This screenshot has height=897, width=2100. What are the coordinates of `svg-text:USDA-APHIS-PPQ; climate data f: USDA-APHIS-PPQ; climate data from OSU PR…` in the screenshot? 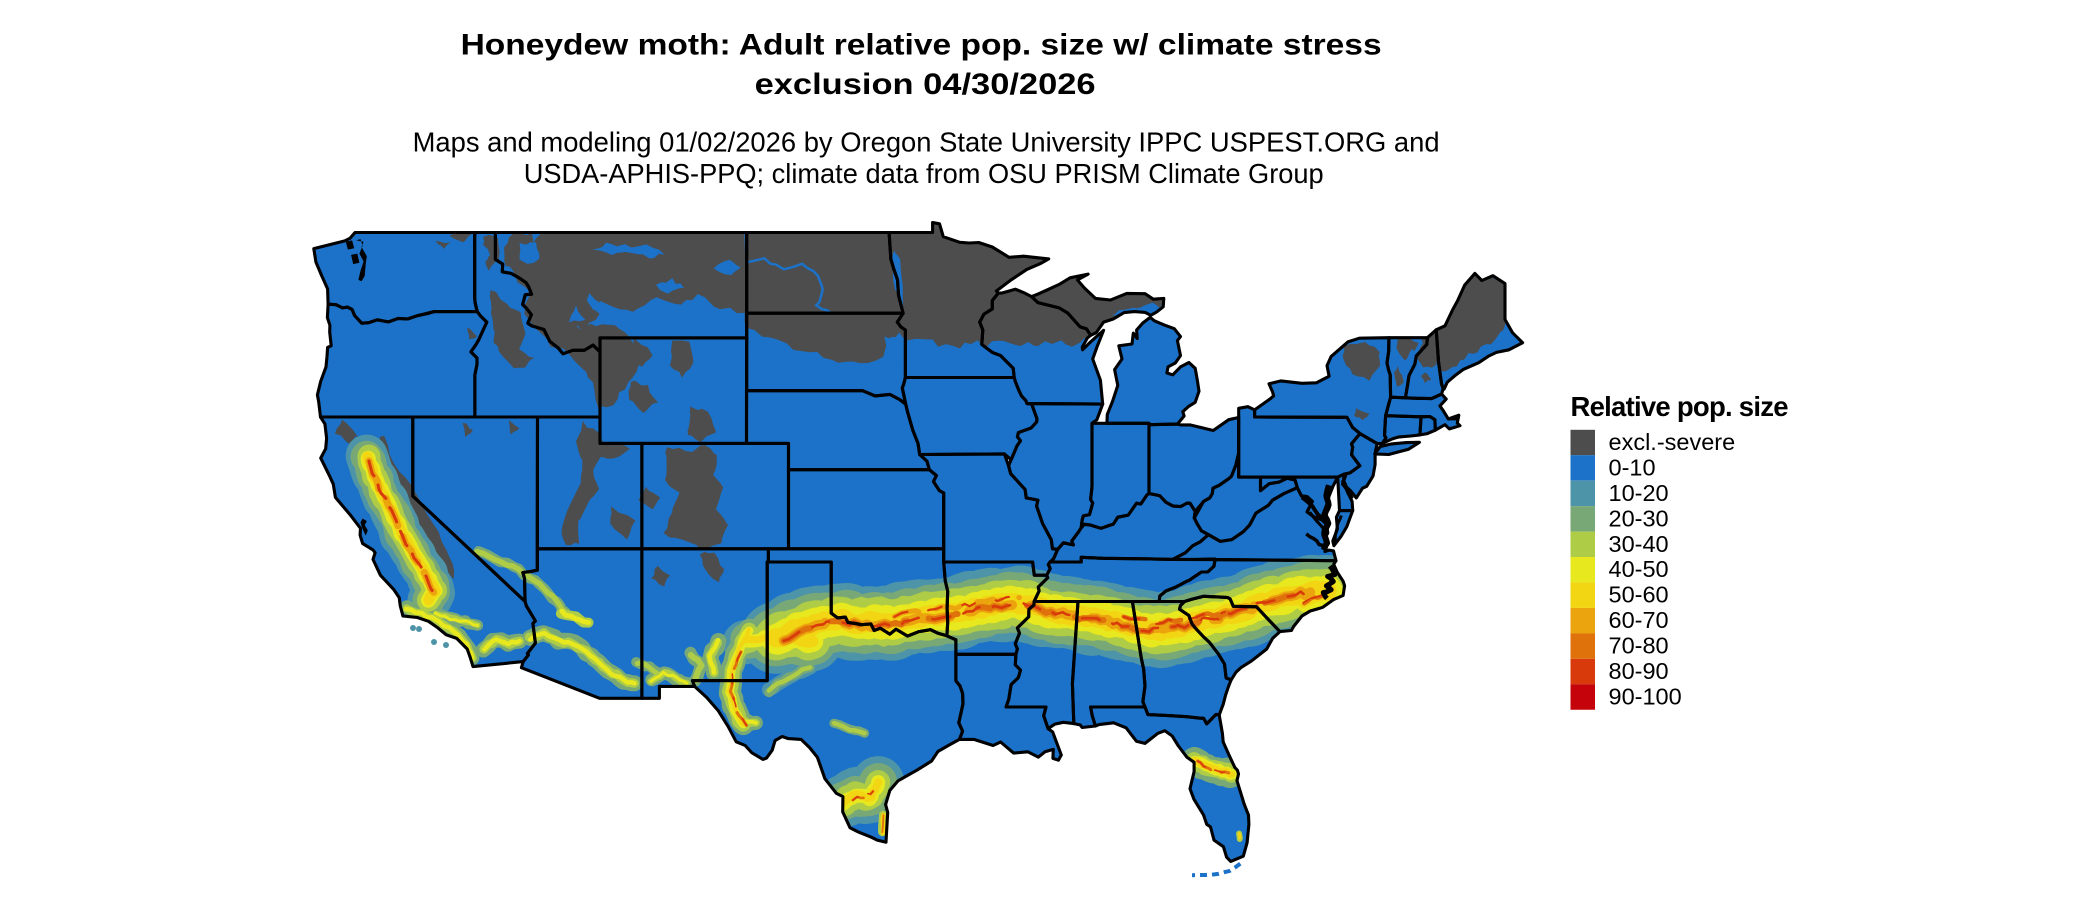 It's located at (924, 173).